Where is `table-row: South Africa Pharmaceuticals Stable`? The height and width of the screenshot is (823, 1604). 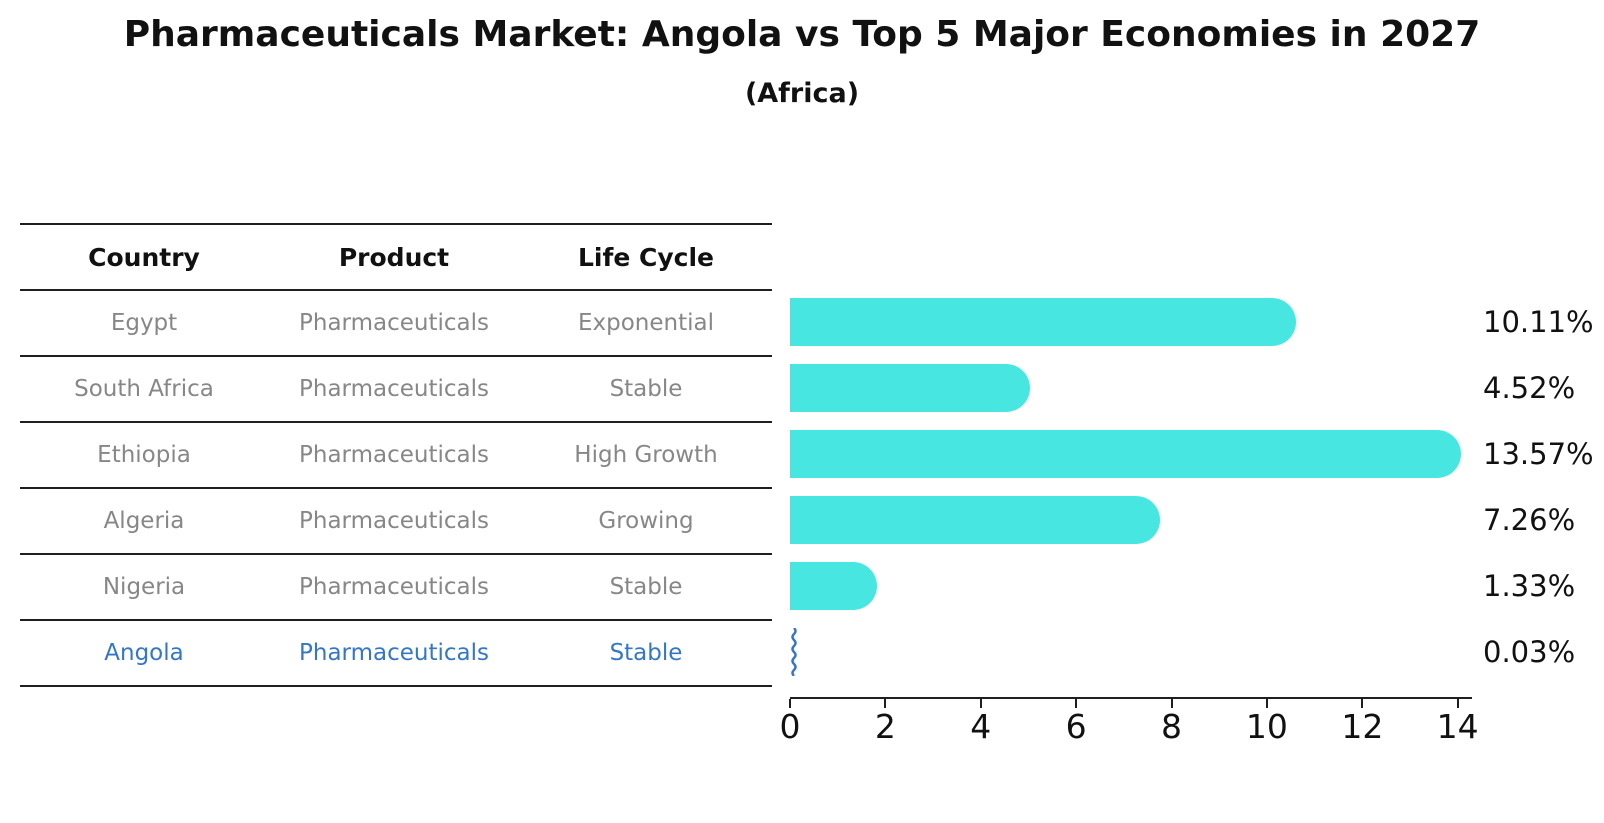 table-row: South Africa Pharmaceuticals Stable is located at coordinates (396, 390).